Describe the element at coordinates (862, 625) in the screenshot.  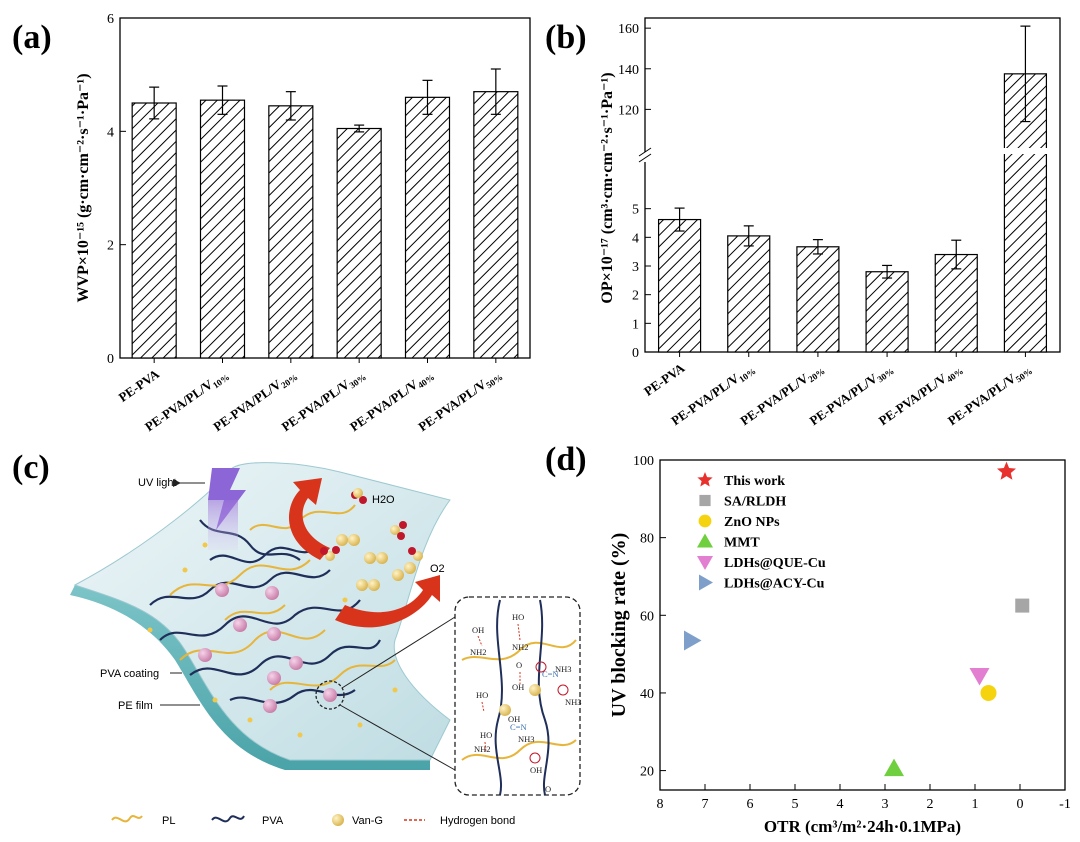
I see `plot-frame` at that location.